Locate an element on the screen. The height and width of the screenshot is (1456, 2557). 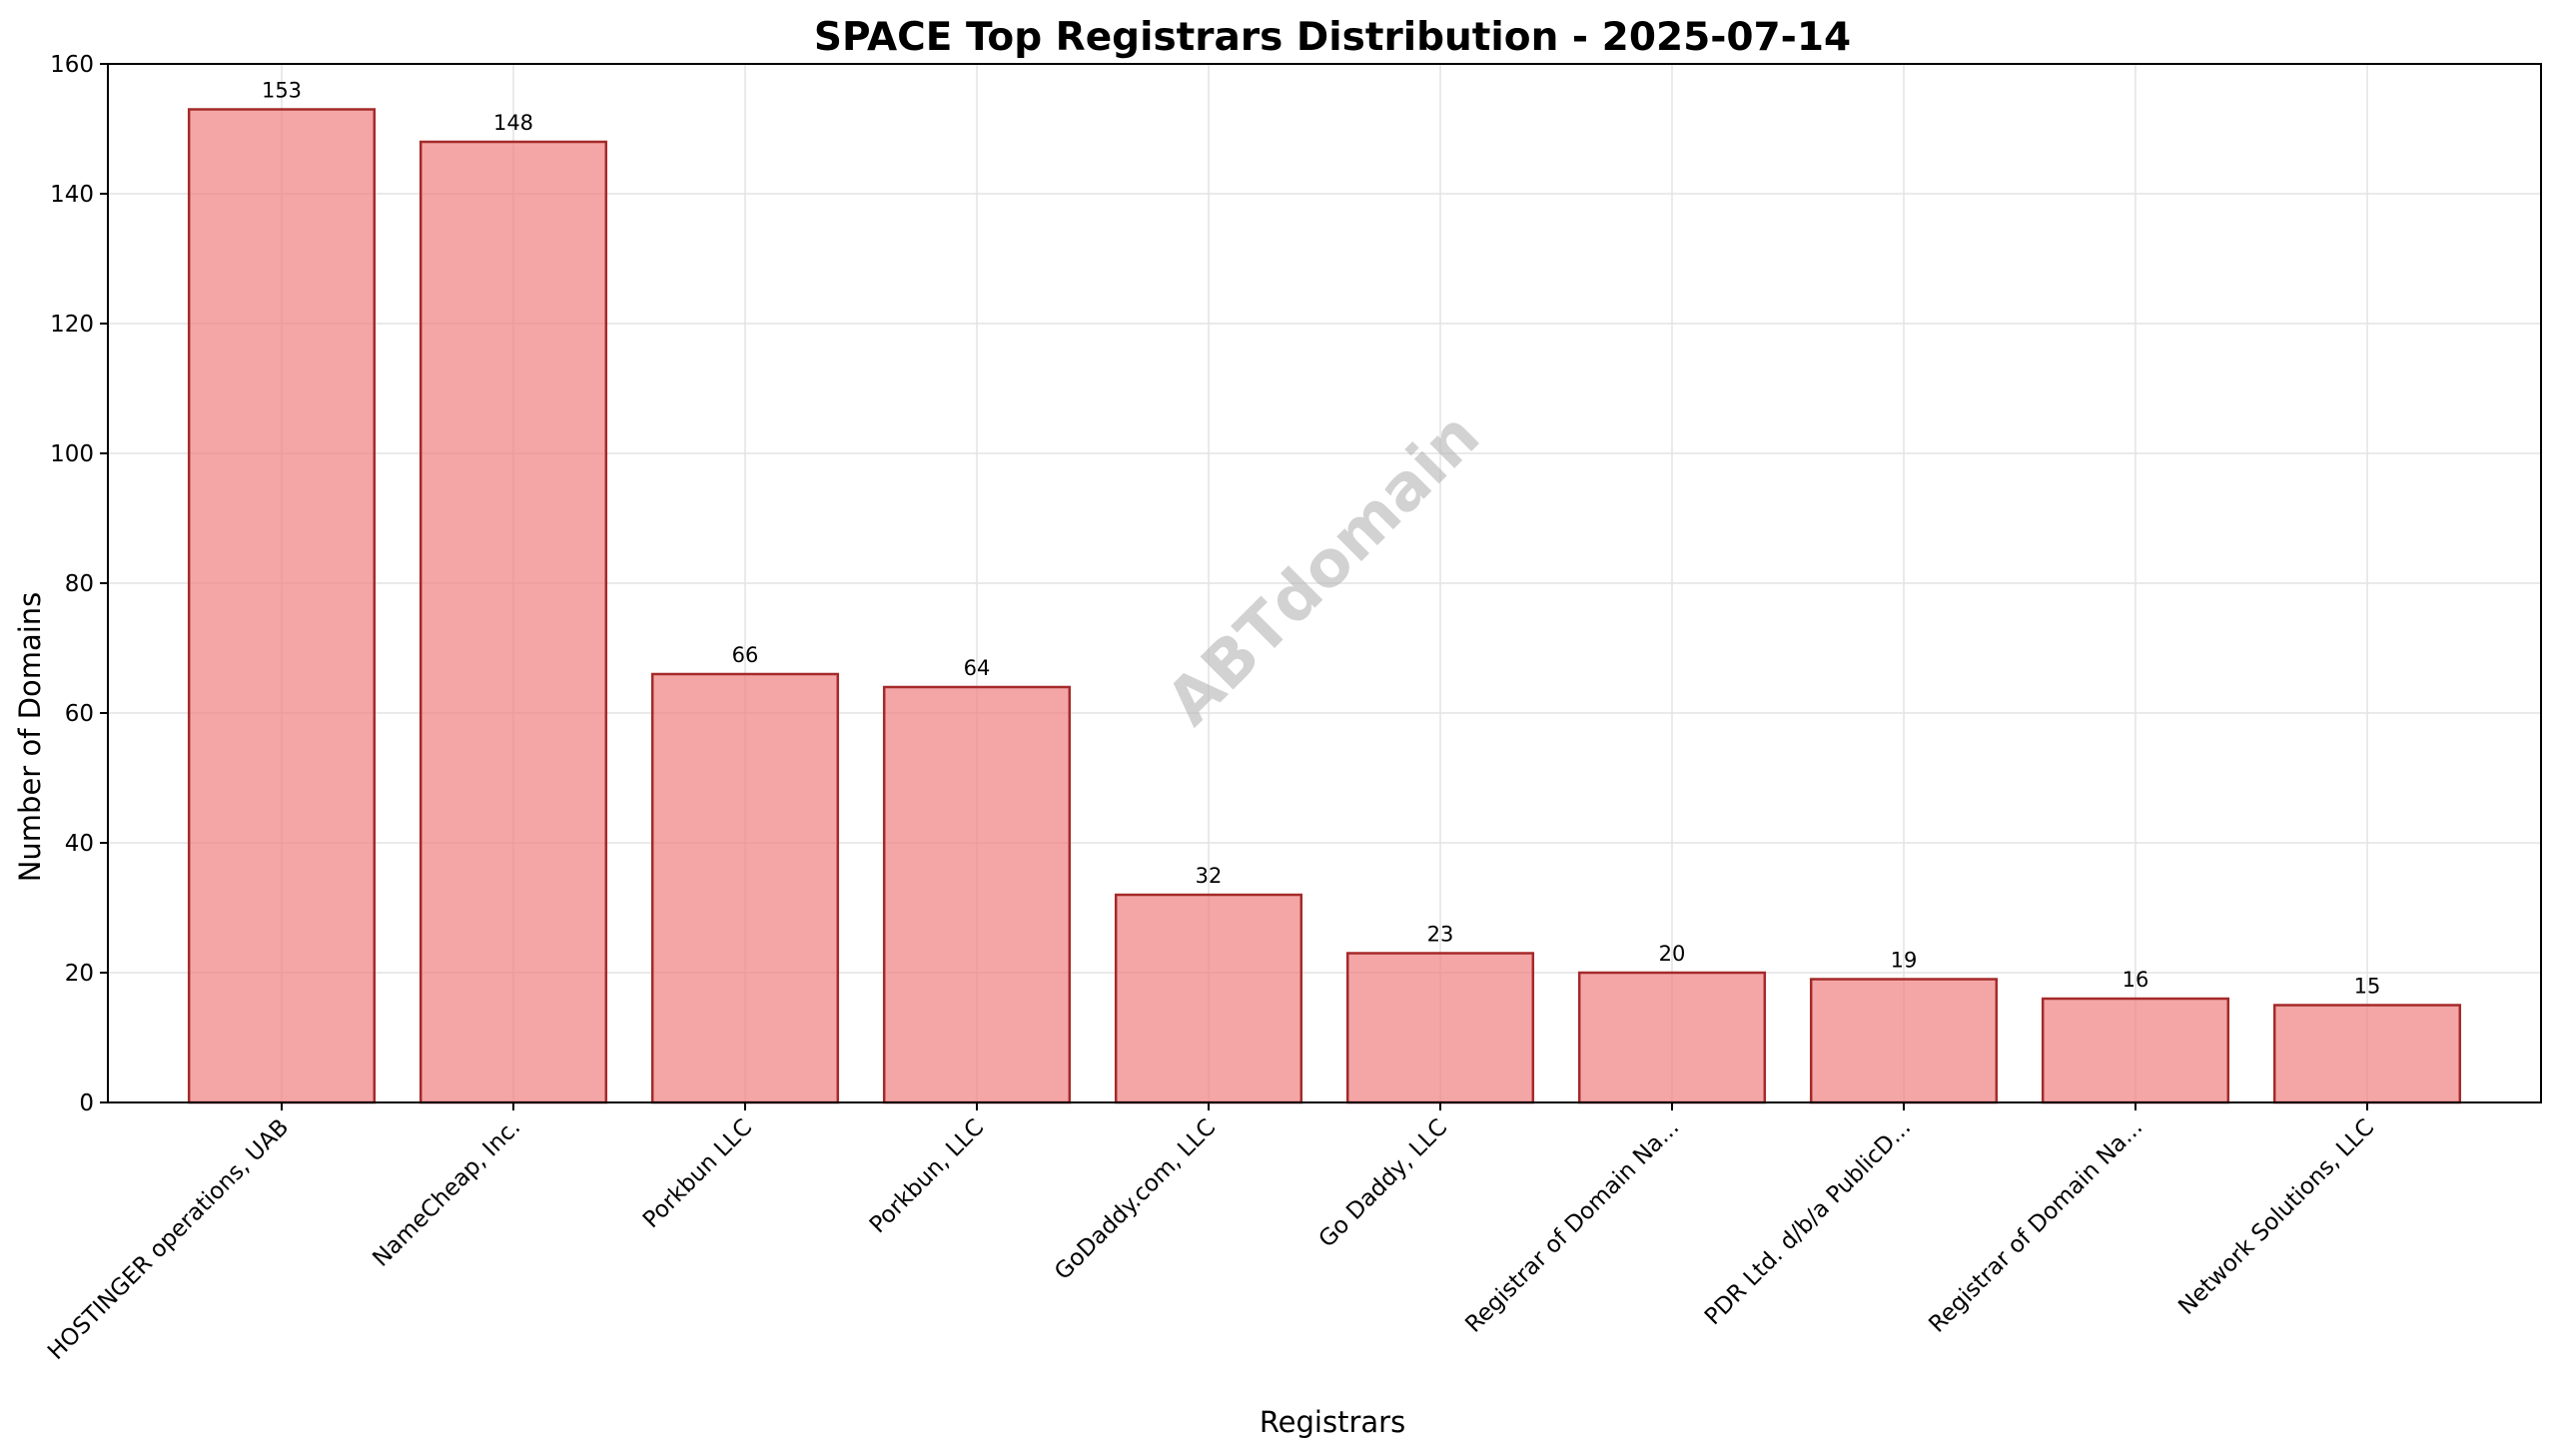
data-label: 16 is located at coordinates (2136, 980).